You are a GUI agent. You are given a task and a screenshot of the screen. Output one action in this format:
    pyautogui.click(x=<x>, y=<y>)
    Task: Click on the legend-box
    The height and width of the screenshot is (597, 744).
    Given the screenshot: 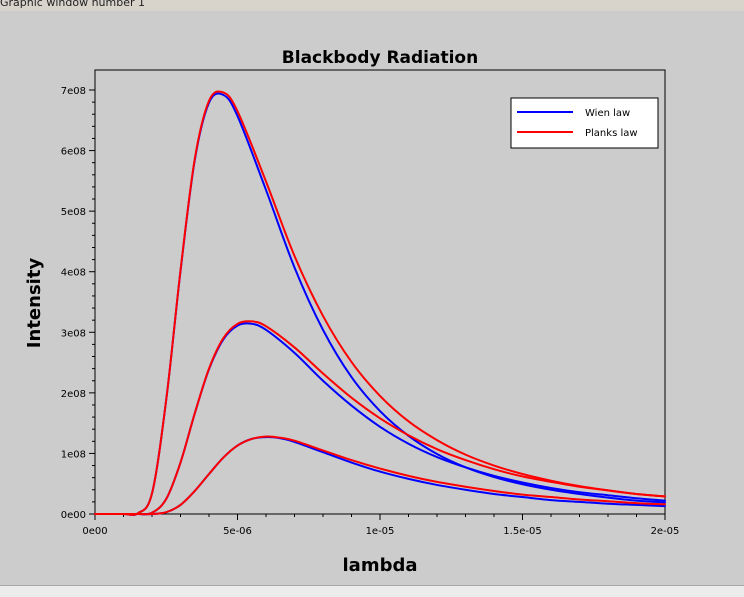 What is the action you would take?
    pyautogui.click(x=584, y=123)
    